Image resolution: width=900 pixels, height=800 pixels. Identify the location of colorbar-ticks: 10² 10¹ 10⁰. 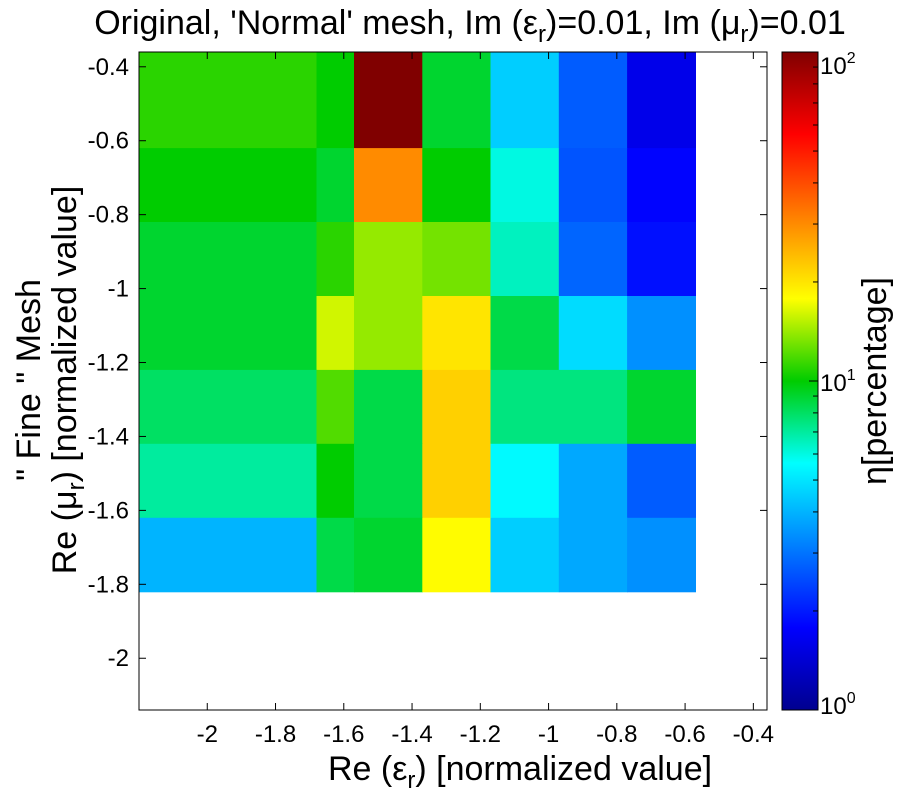
(832, 385).